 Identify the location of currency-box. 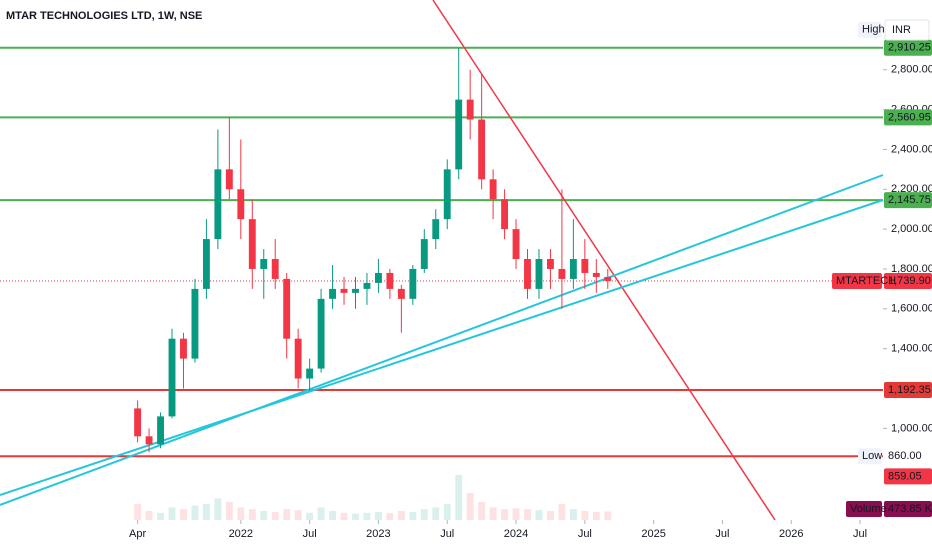
(907, 30).